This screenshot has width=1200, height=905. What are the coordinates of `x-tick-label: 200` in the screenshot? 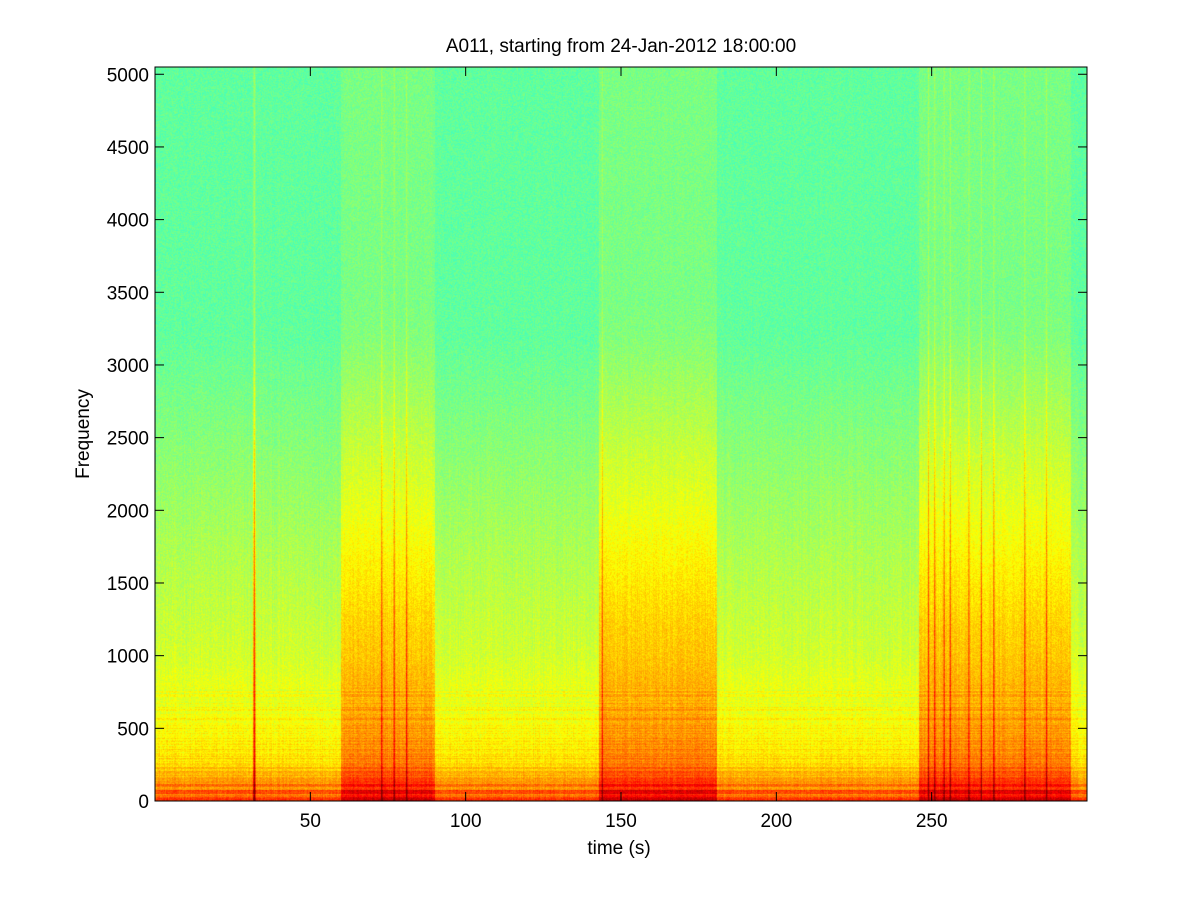 It's located at (776, 821).